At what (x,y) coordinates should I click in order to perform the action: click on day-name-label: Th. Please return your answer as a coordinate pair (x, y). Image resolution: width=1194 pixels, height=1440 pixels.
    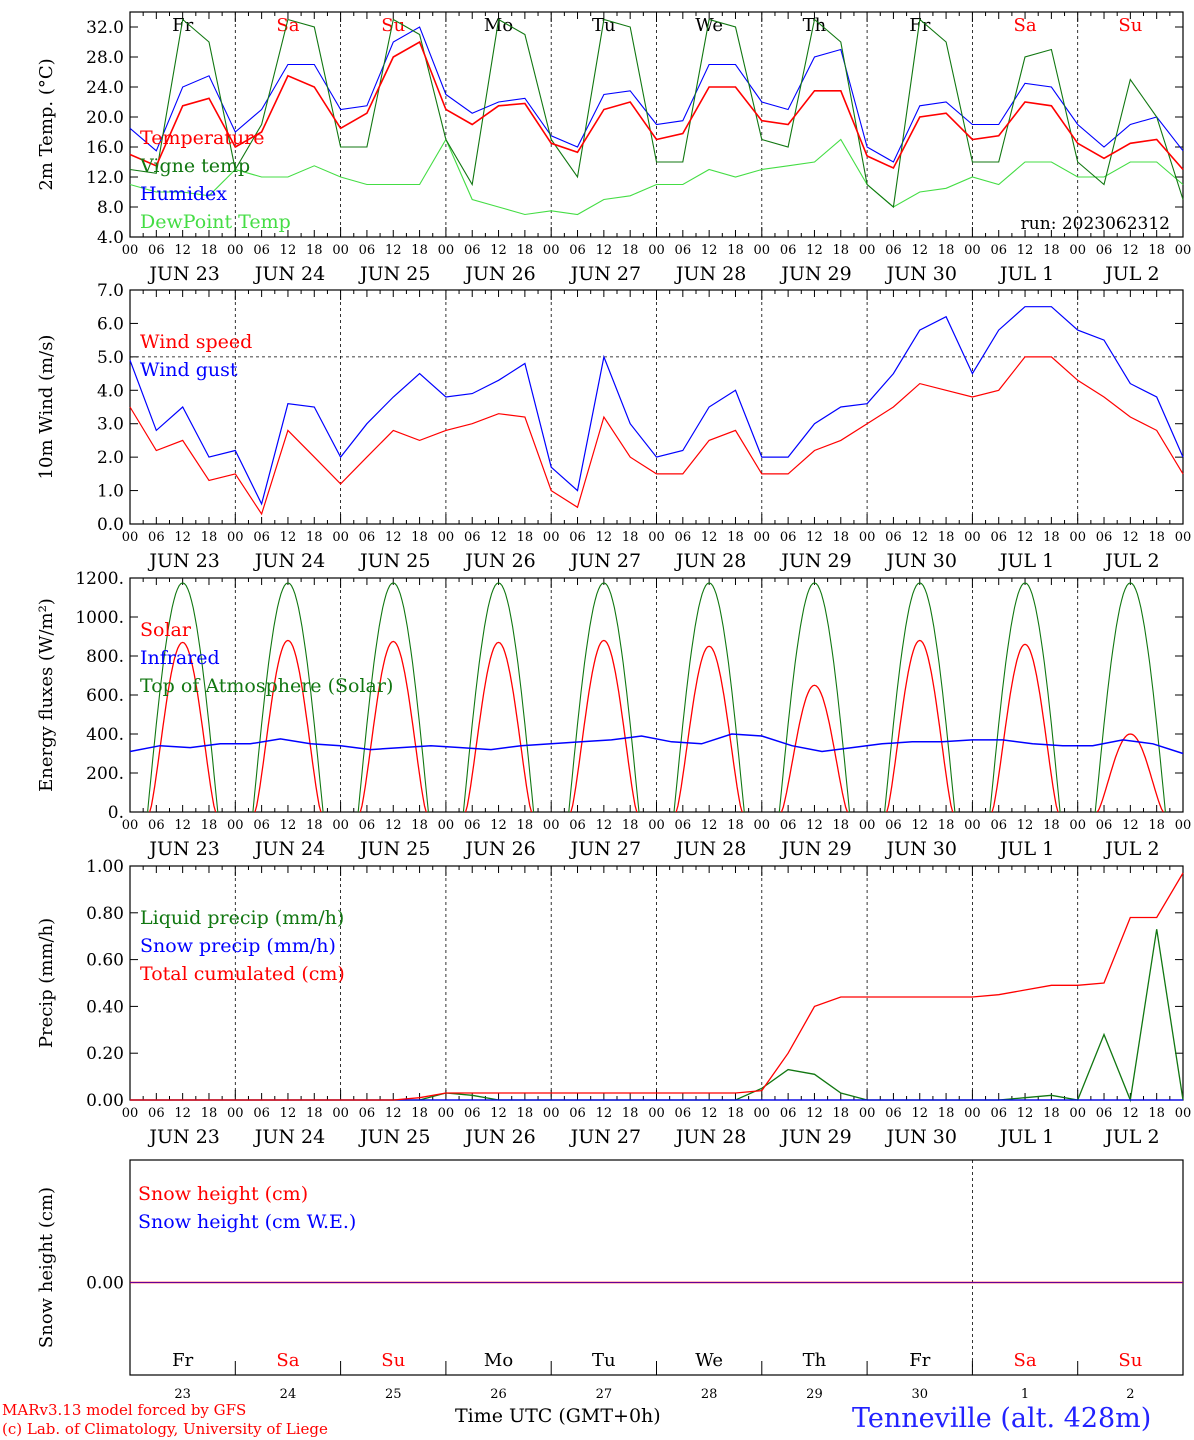
    Looking at the image, I should click on (815, 25).